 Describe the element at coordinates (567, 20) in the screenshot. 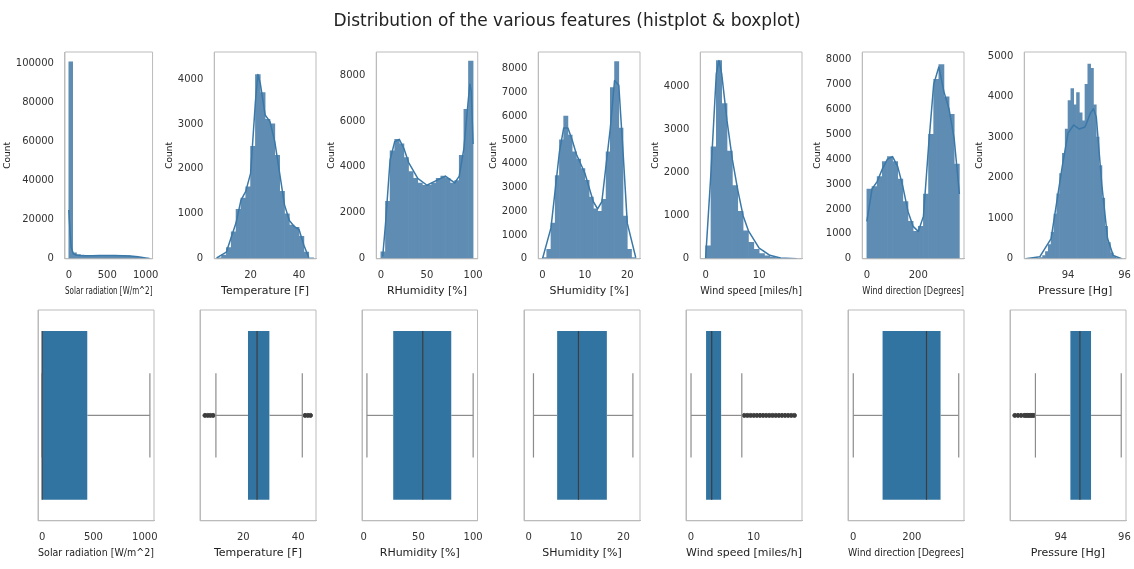

I see `chart-title: Distribution of the various features (histplot & boxplot)` at that location.